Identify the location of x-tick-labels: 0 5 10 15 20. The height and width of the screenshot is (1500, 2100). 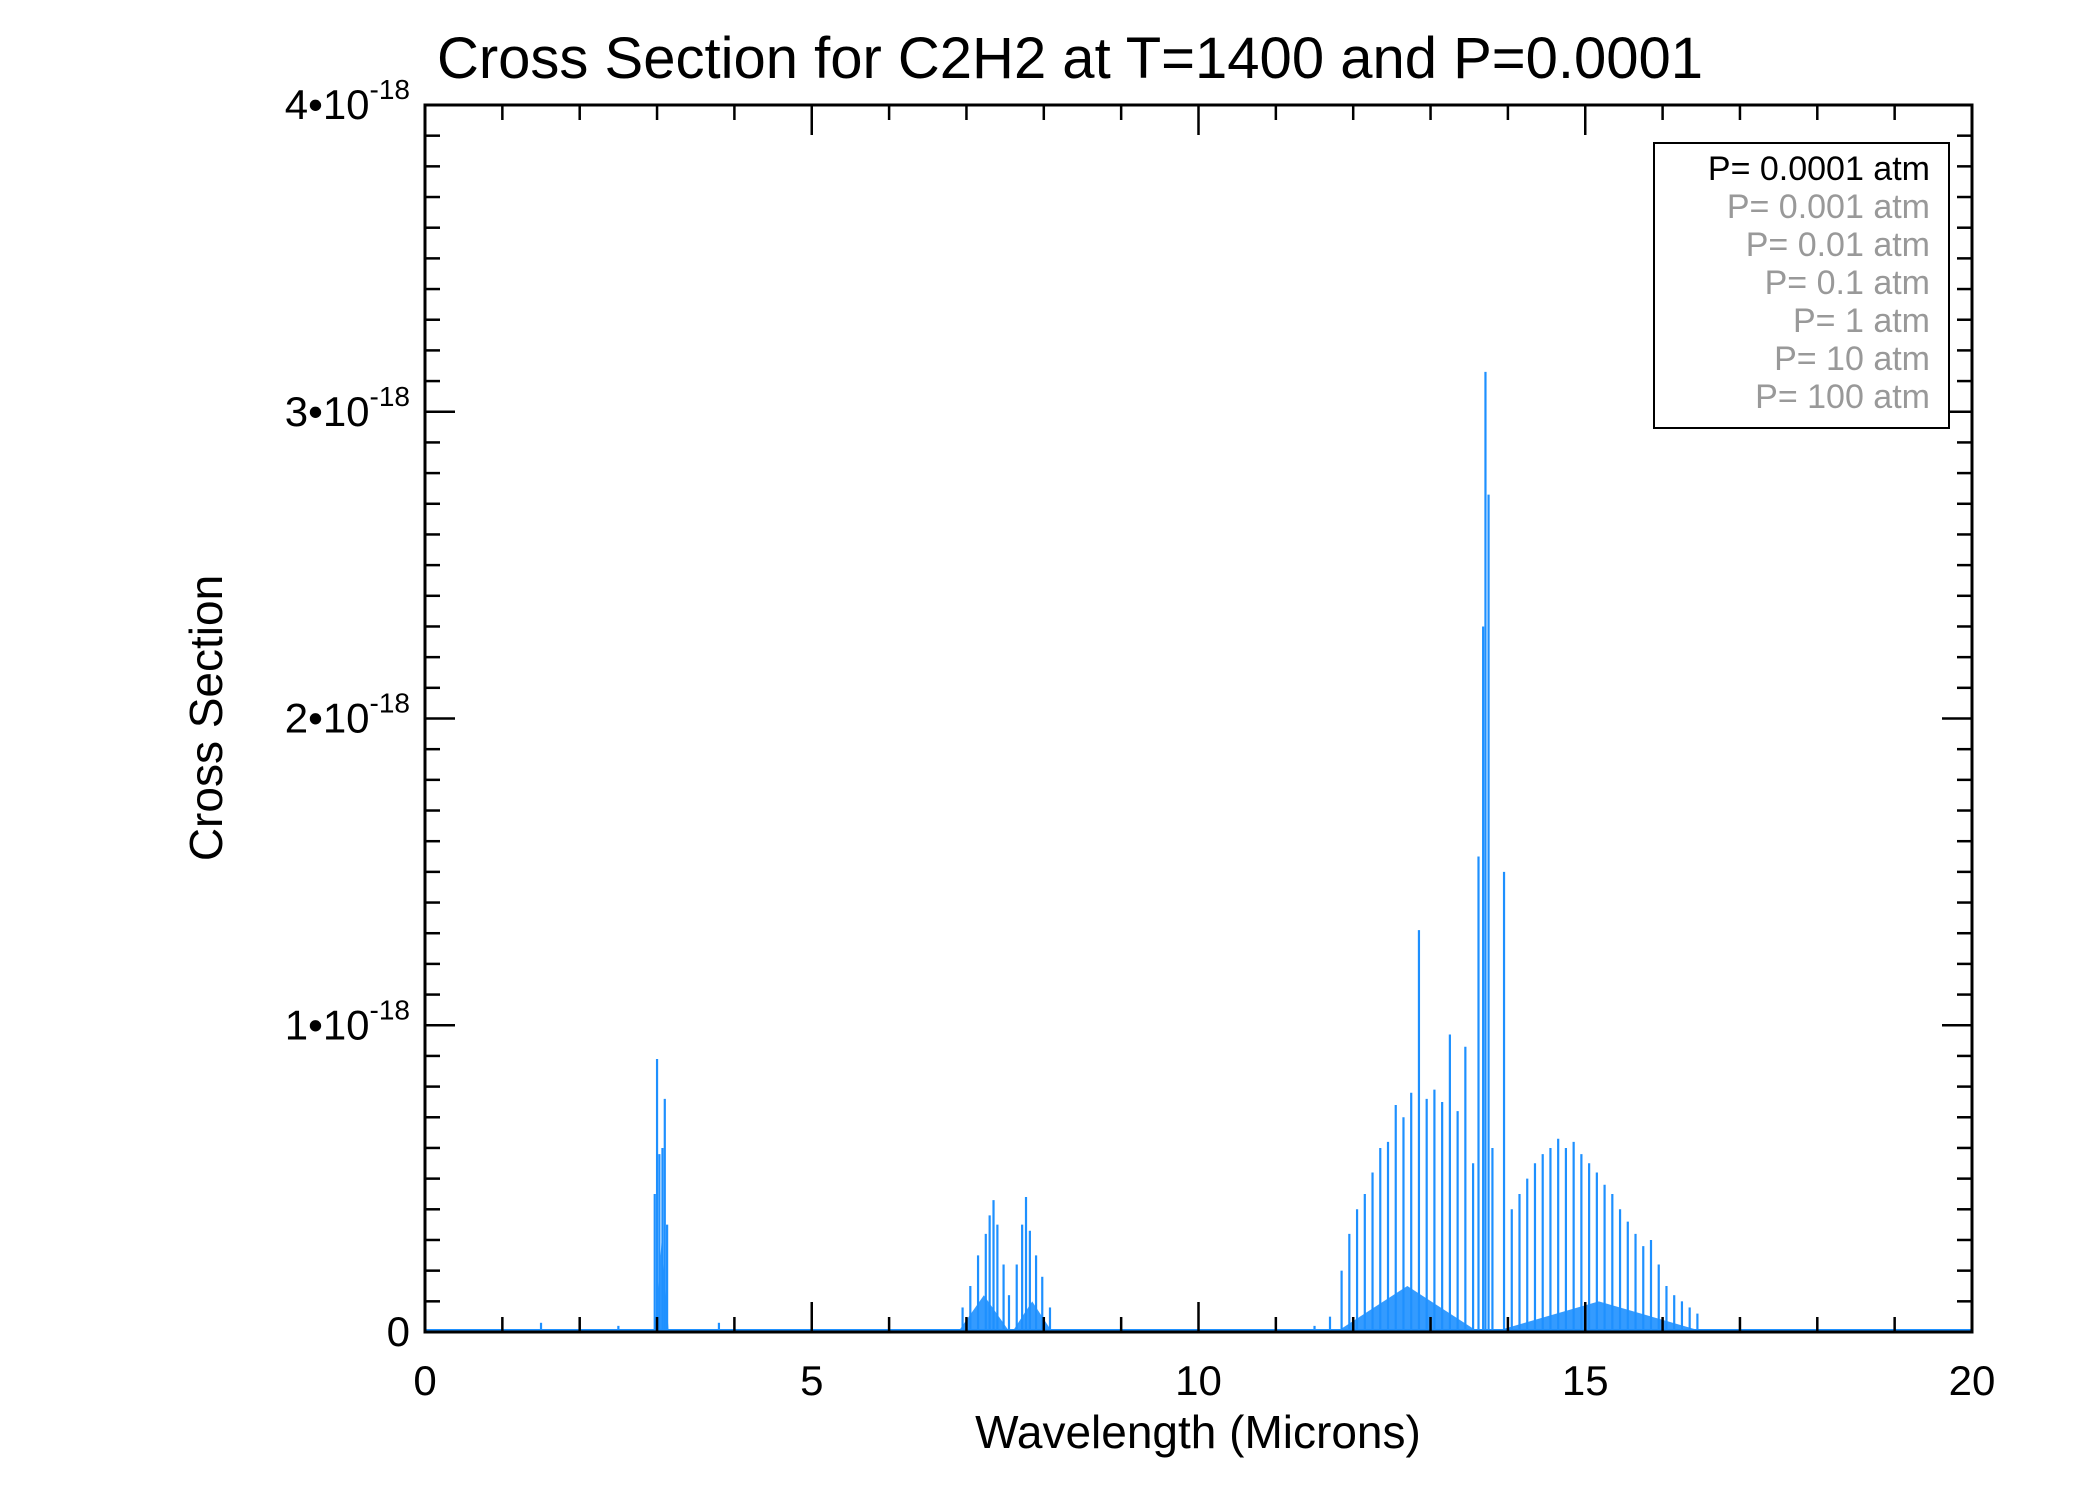
(1204, 1380).